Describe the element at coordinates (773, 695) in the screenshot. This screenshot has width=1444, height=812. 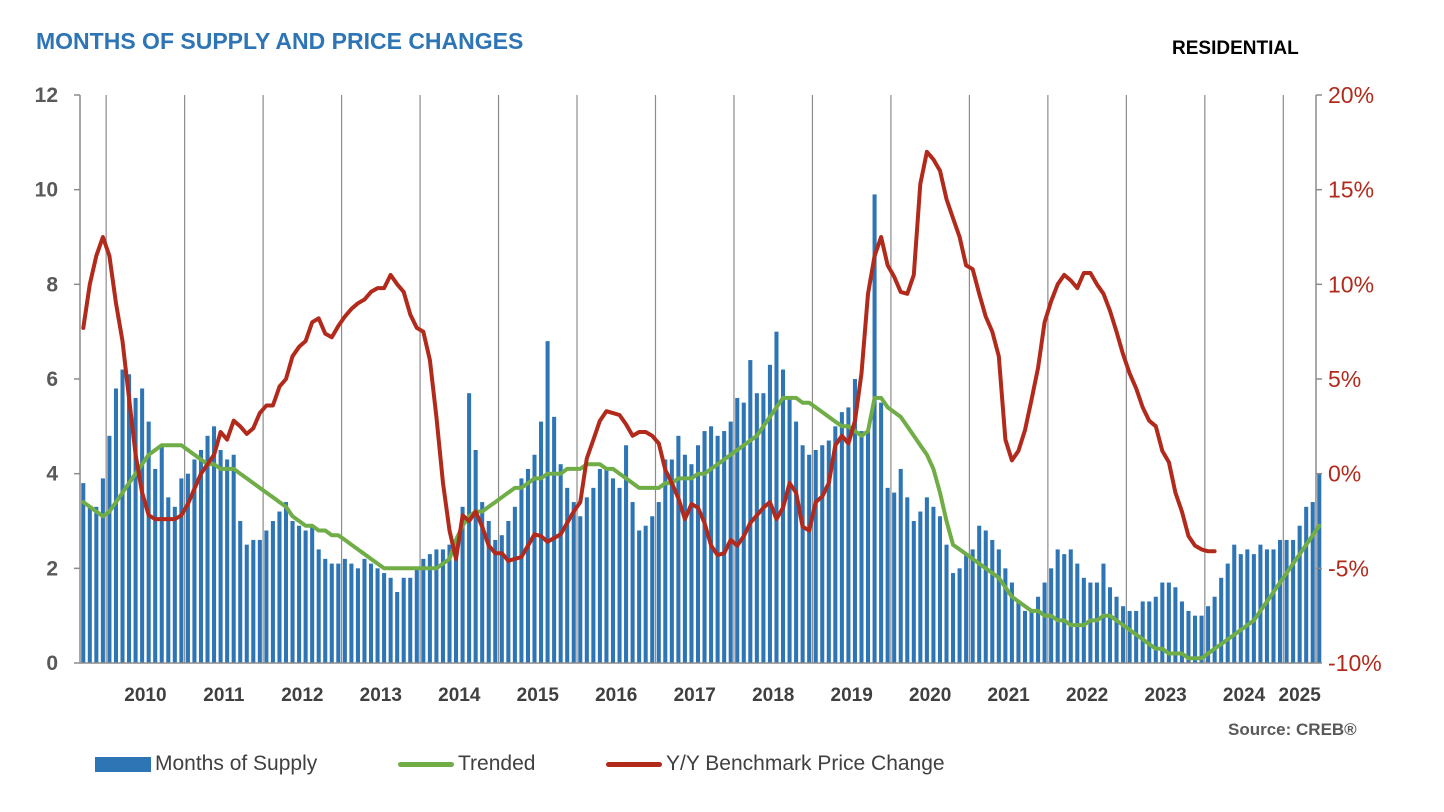
I see `x-tick-label: 2018` at that location.